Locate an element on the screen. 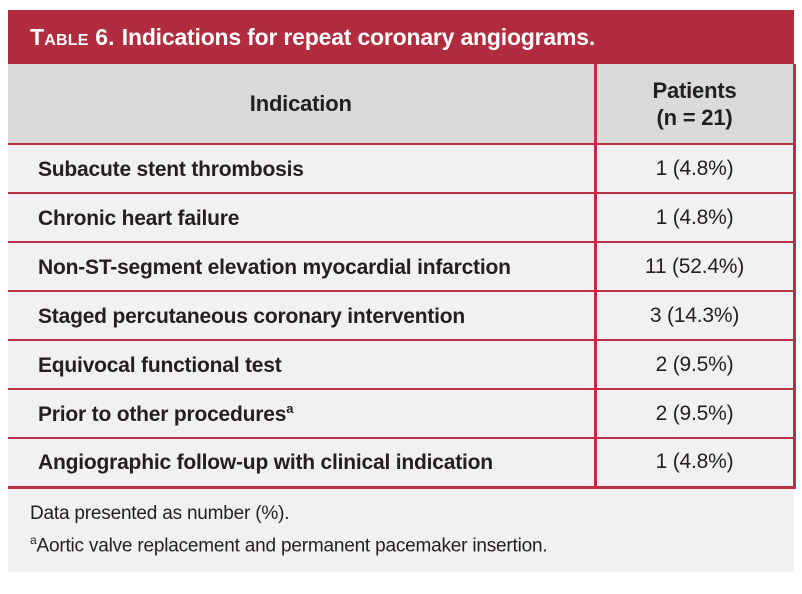 Image resolution: width=802 pixels, height=594 pixels. table-row: Chronic heart failure 1 (4.8%) is located at coordinates (402, 218).